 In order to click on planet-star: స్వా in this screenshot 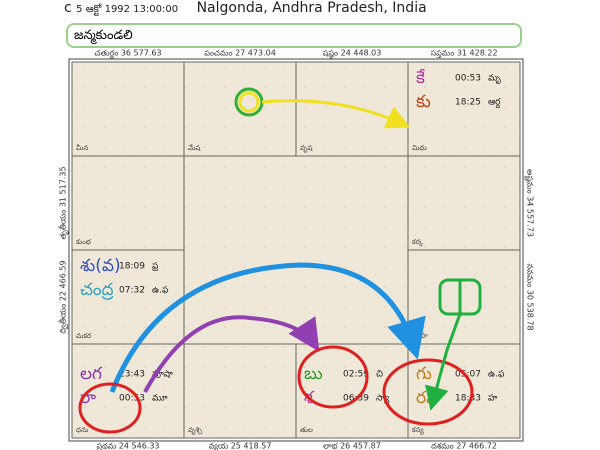, I will do `click(383, 399)`.